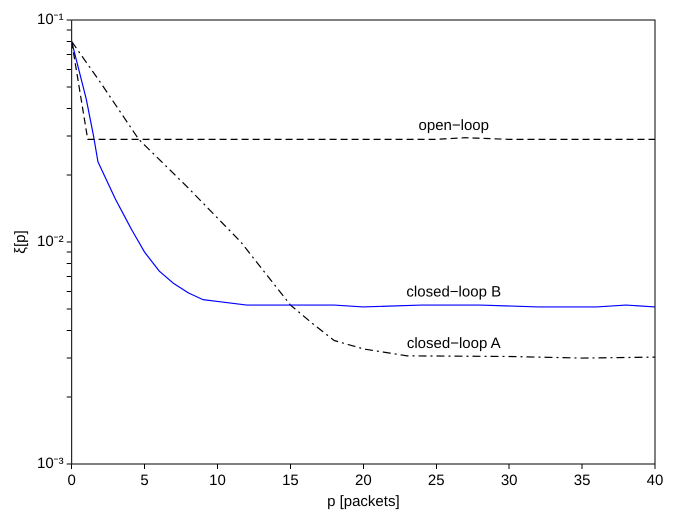 The image size is (681, 519). Describe the element at coordinates (655, 481) in the screenshot. I see `x-tick-label: 40` at that location.